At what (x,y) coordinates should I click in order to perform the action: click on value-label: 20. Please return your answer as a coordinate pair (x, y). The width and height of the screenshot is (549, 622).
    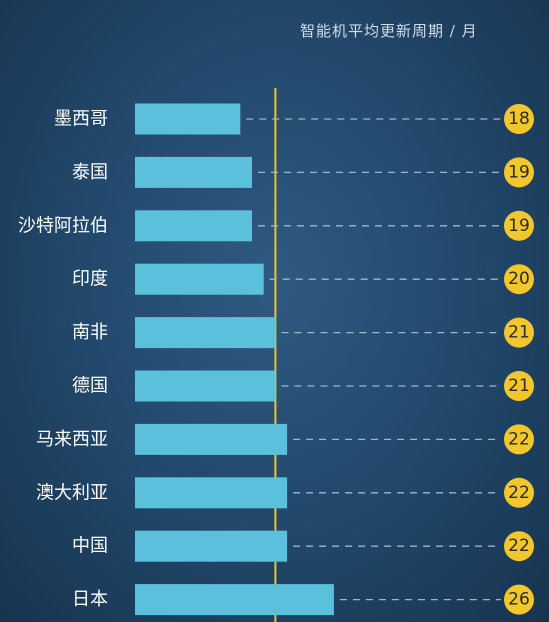
    Looking at the image, I should click on (519, 279).